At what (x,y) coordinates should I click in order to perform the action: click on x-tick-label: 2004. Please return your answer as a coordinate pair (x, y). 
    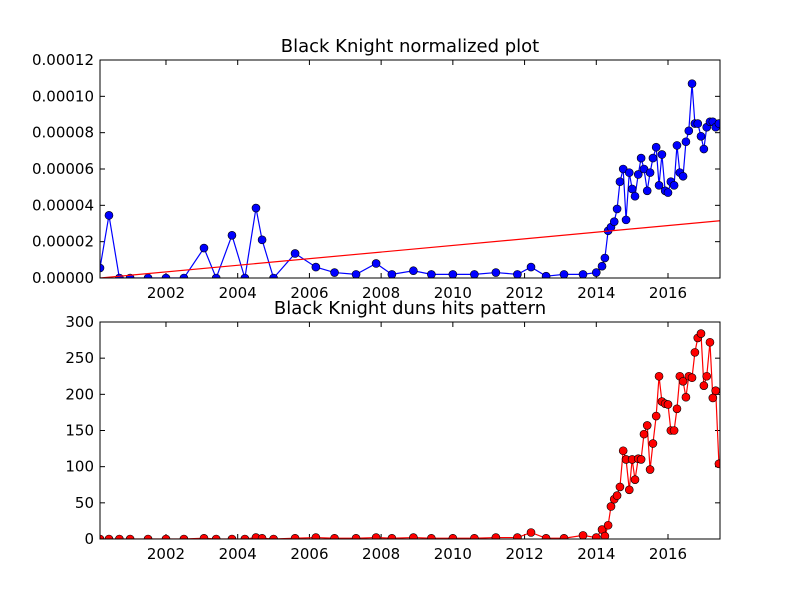
    Looking at the image, I should click on (238, 554).